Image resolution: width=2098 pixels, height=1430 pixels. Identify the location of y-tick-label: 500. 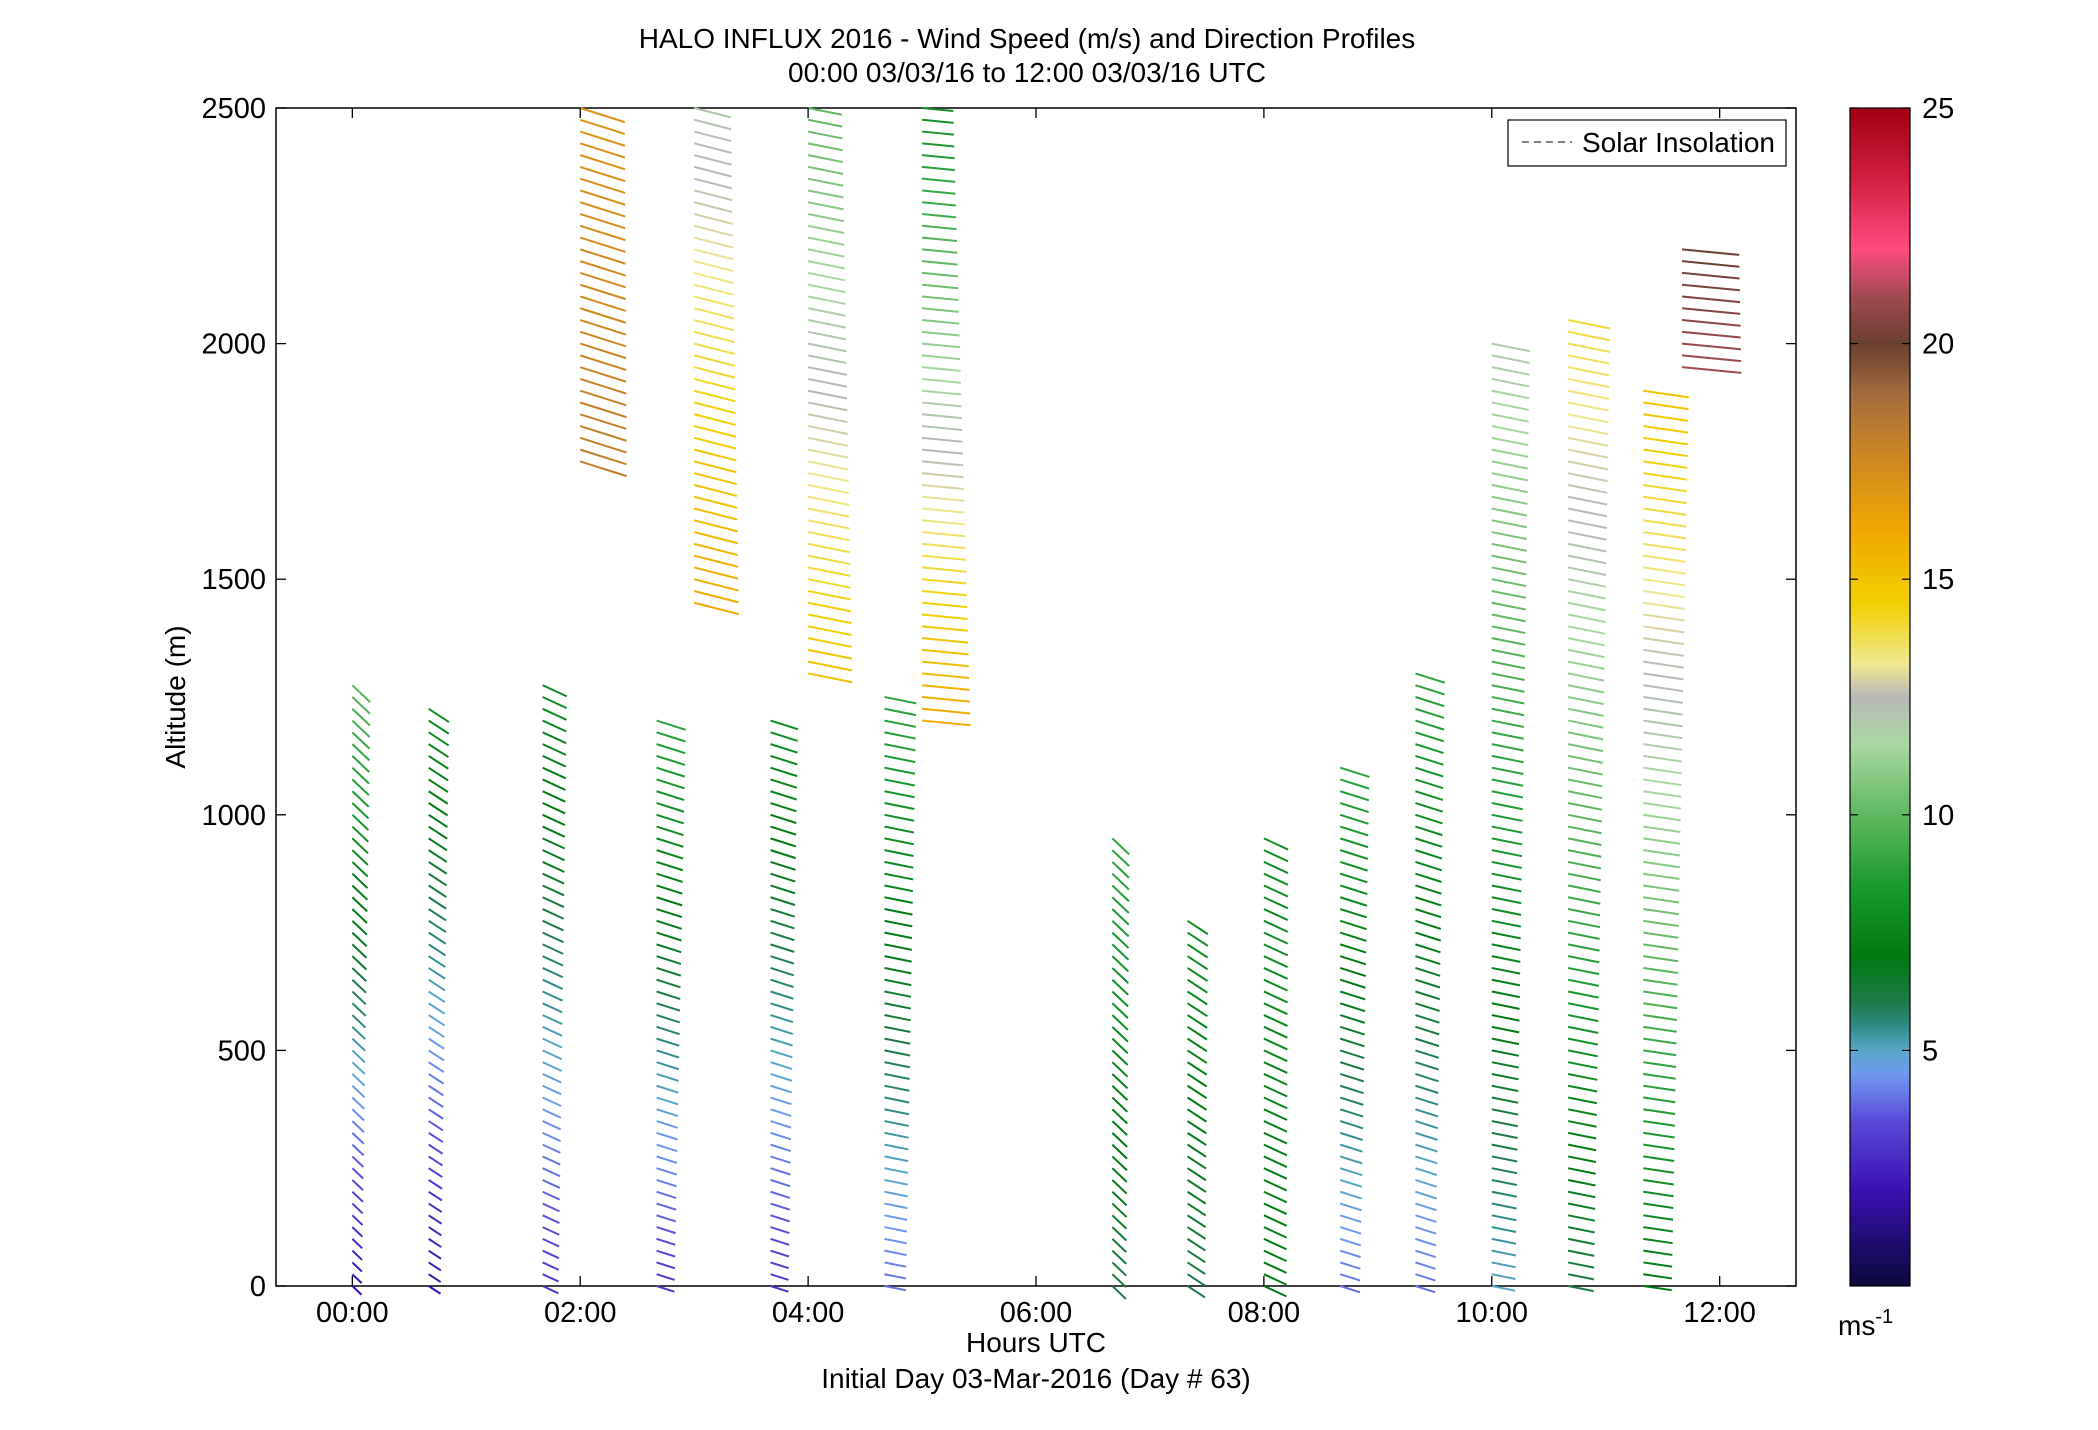
(242, 1051).